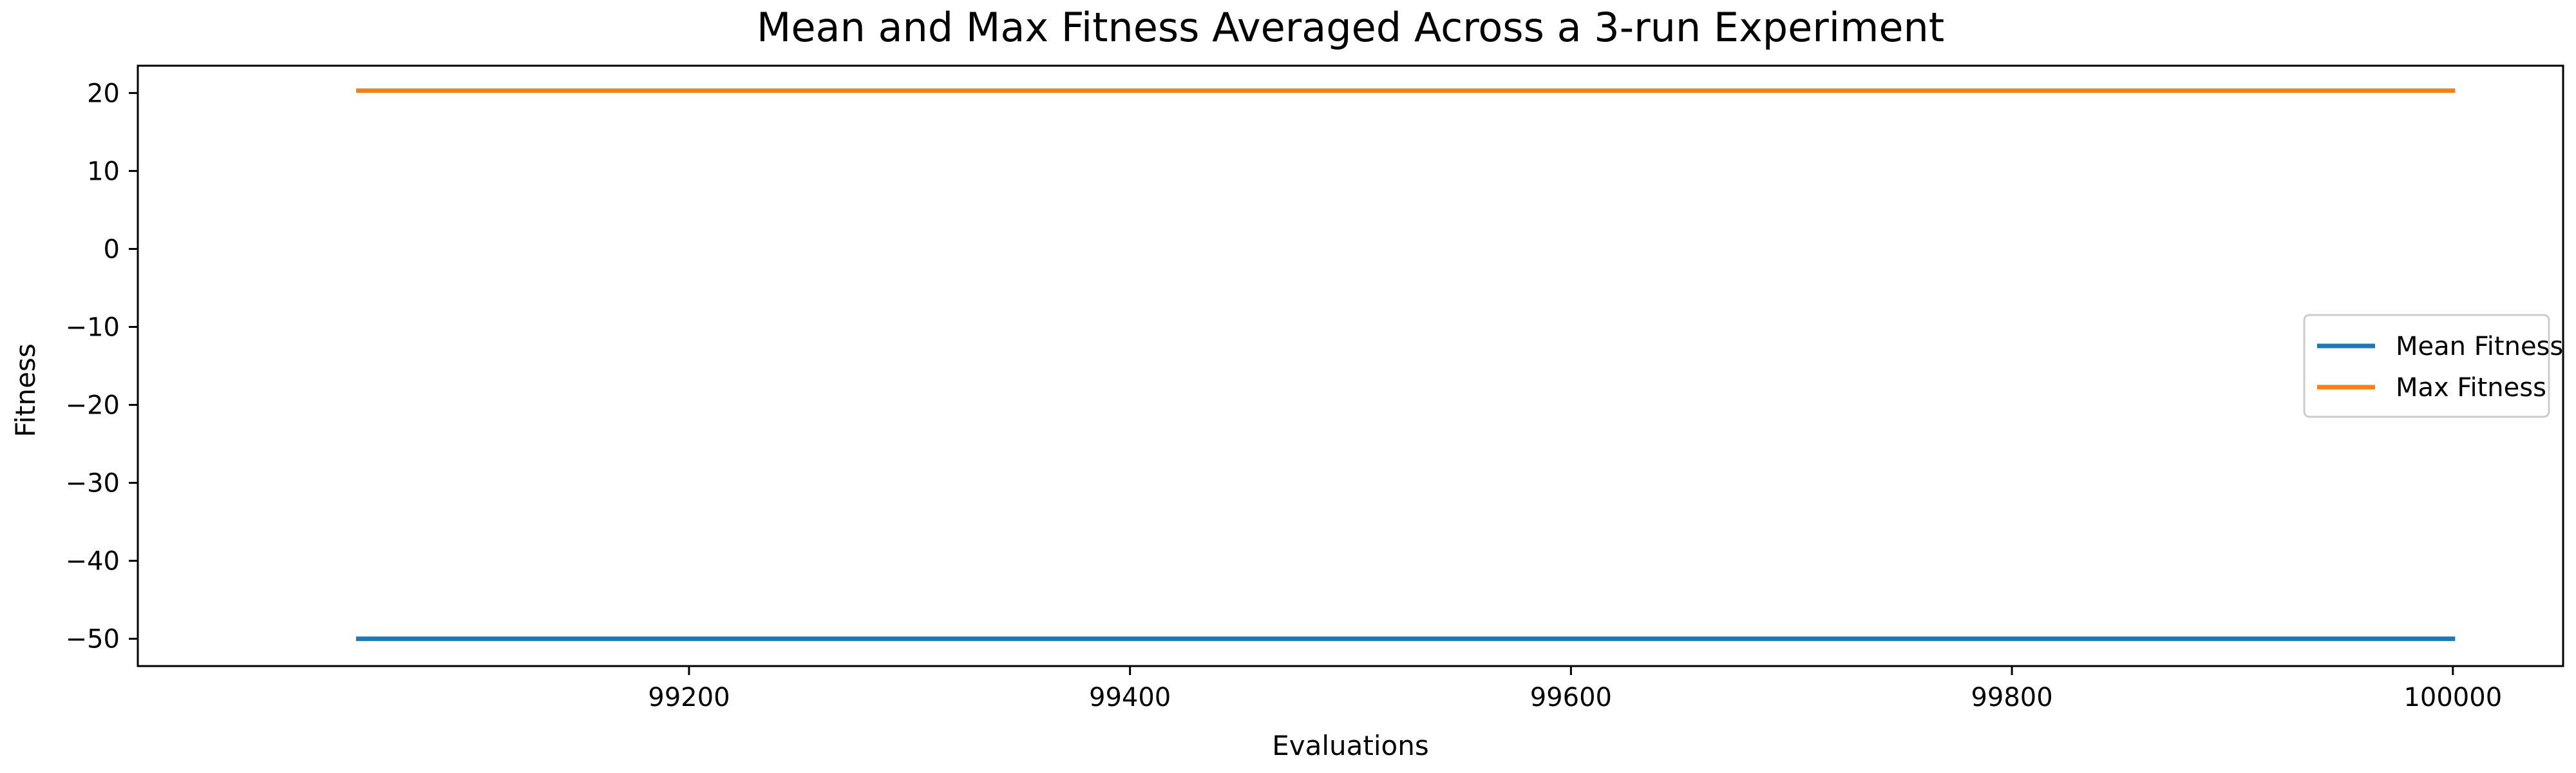 The image size is (2576, 773). Describe the element at coordinates (2452, 697) in the screenshot. I see `x-tick-label: 100000` at that location.